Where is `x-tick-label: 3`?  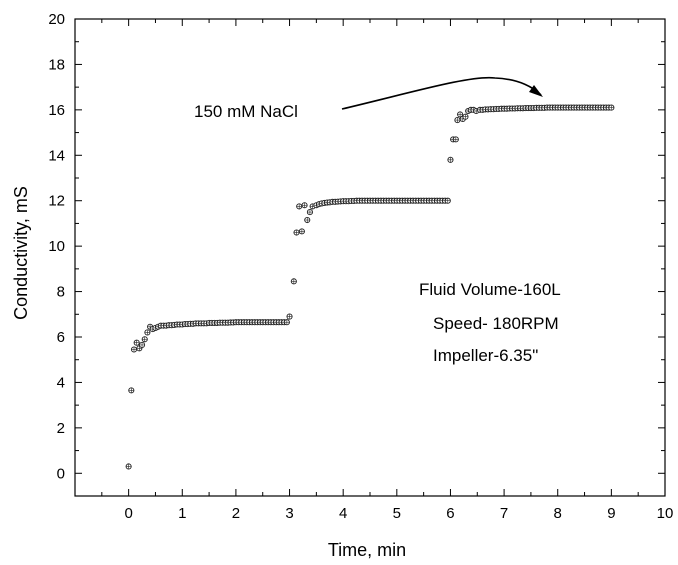 x-tick-label: 3 is located at coordinates (289, 513).